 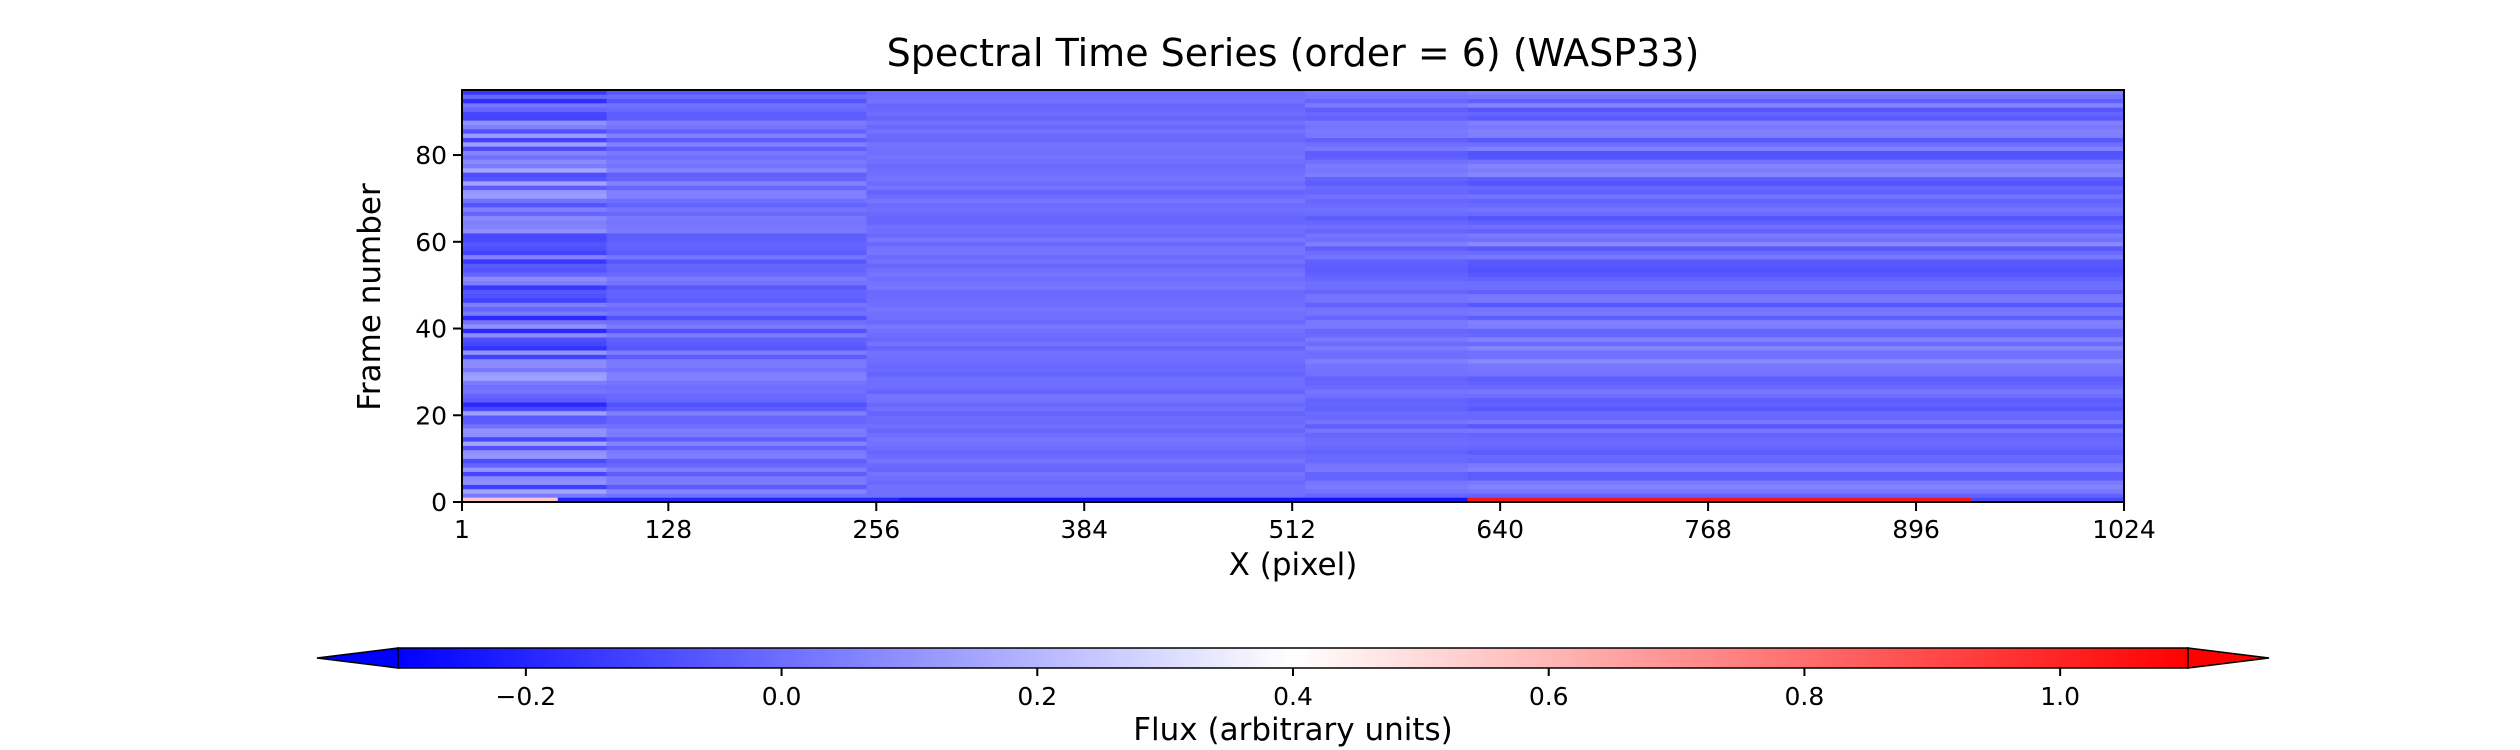 What do you see at coordinates (1293, 565) in the screenshot?
I see `x-axis-label: X (pixel)` at bounding box center [1293, 565].